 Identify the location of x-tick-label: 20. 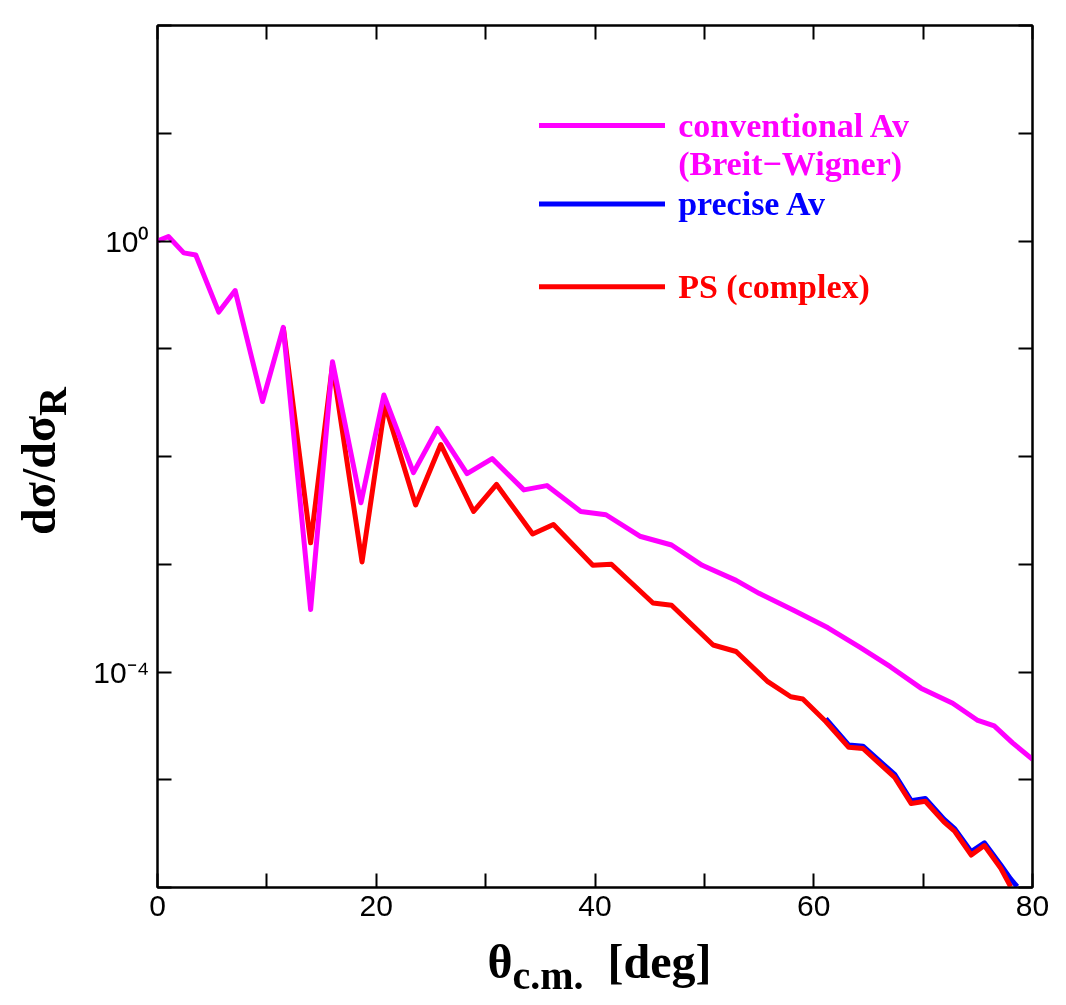
(376, 905).